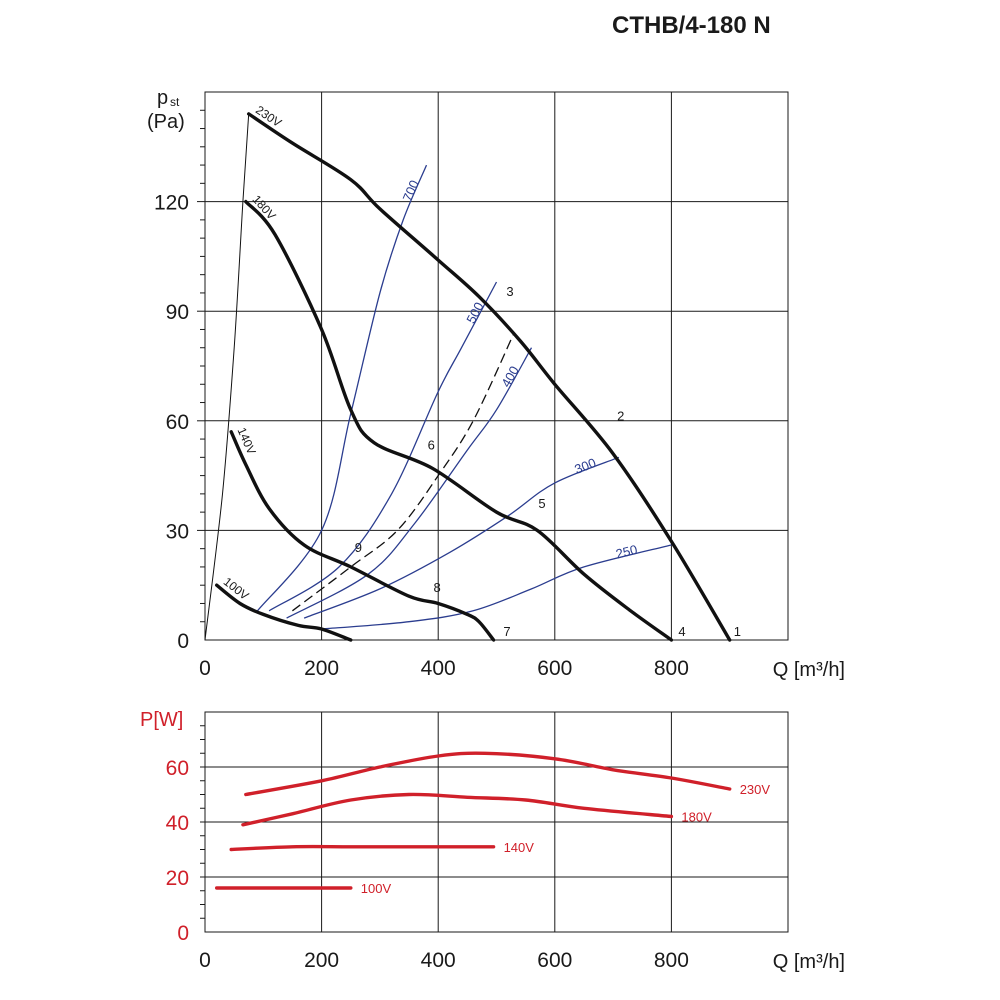 Image resolution: width=1000 pixels, height=1000 pixels. What do you see at coordinates (177, 312) in the screenshot?
I see `y-tick-label: 90` at bounding box center [177, 312].